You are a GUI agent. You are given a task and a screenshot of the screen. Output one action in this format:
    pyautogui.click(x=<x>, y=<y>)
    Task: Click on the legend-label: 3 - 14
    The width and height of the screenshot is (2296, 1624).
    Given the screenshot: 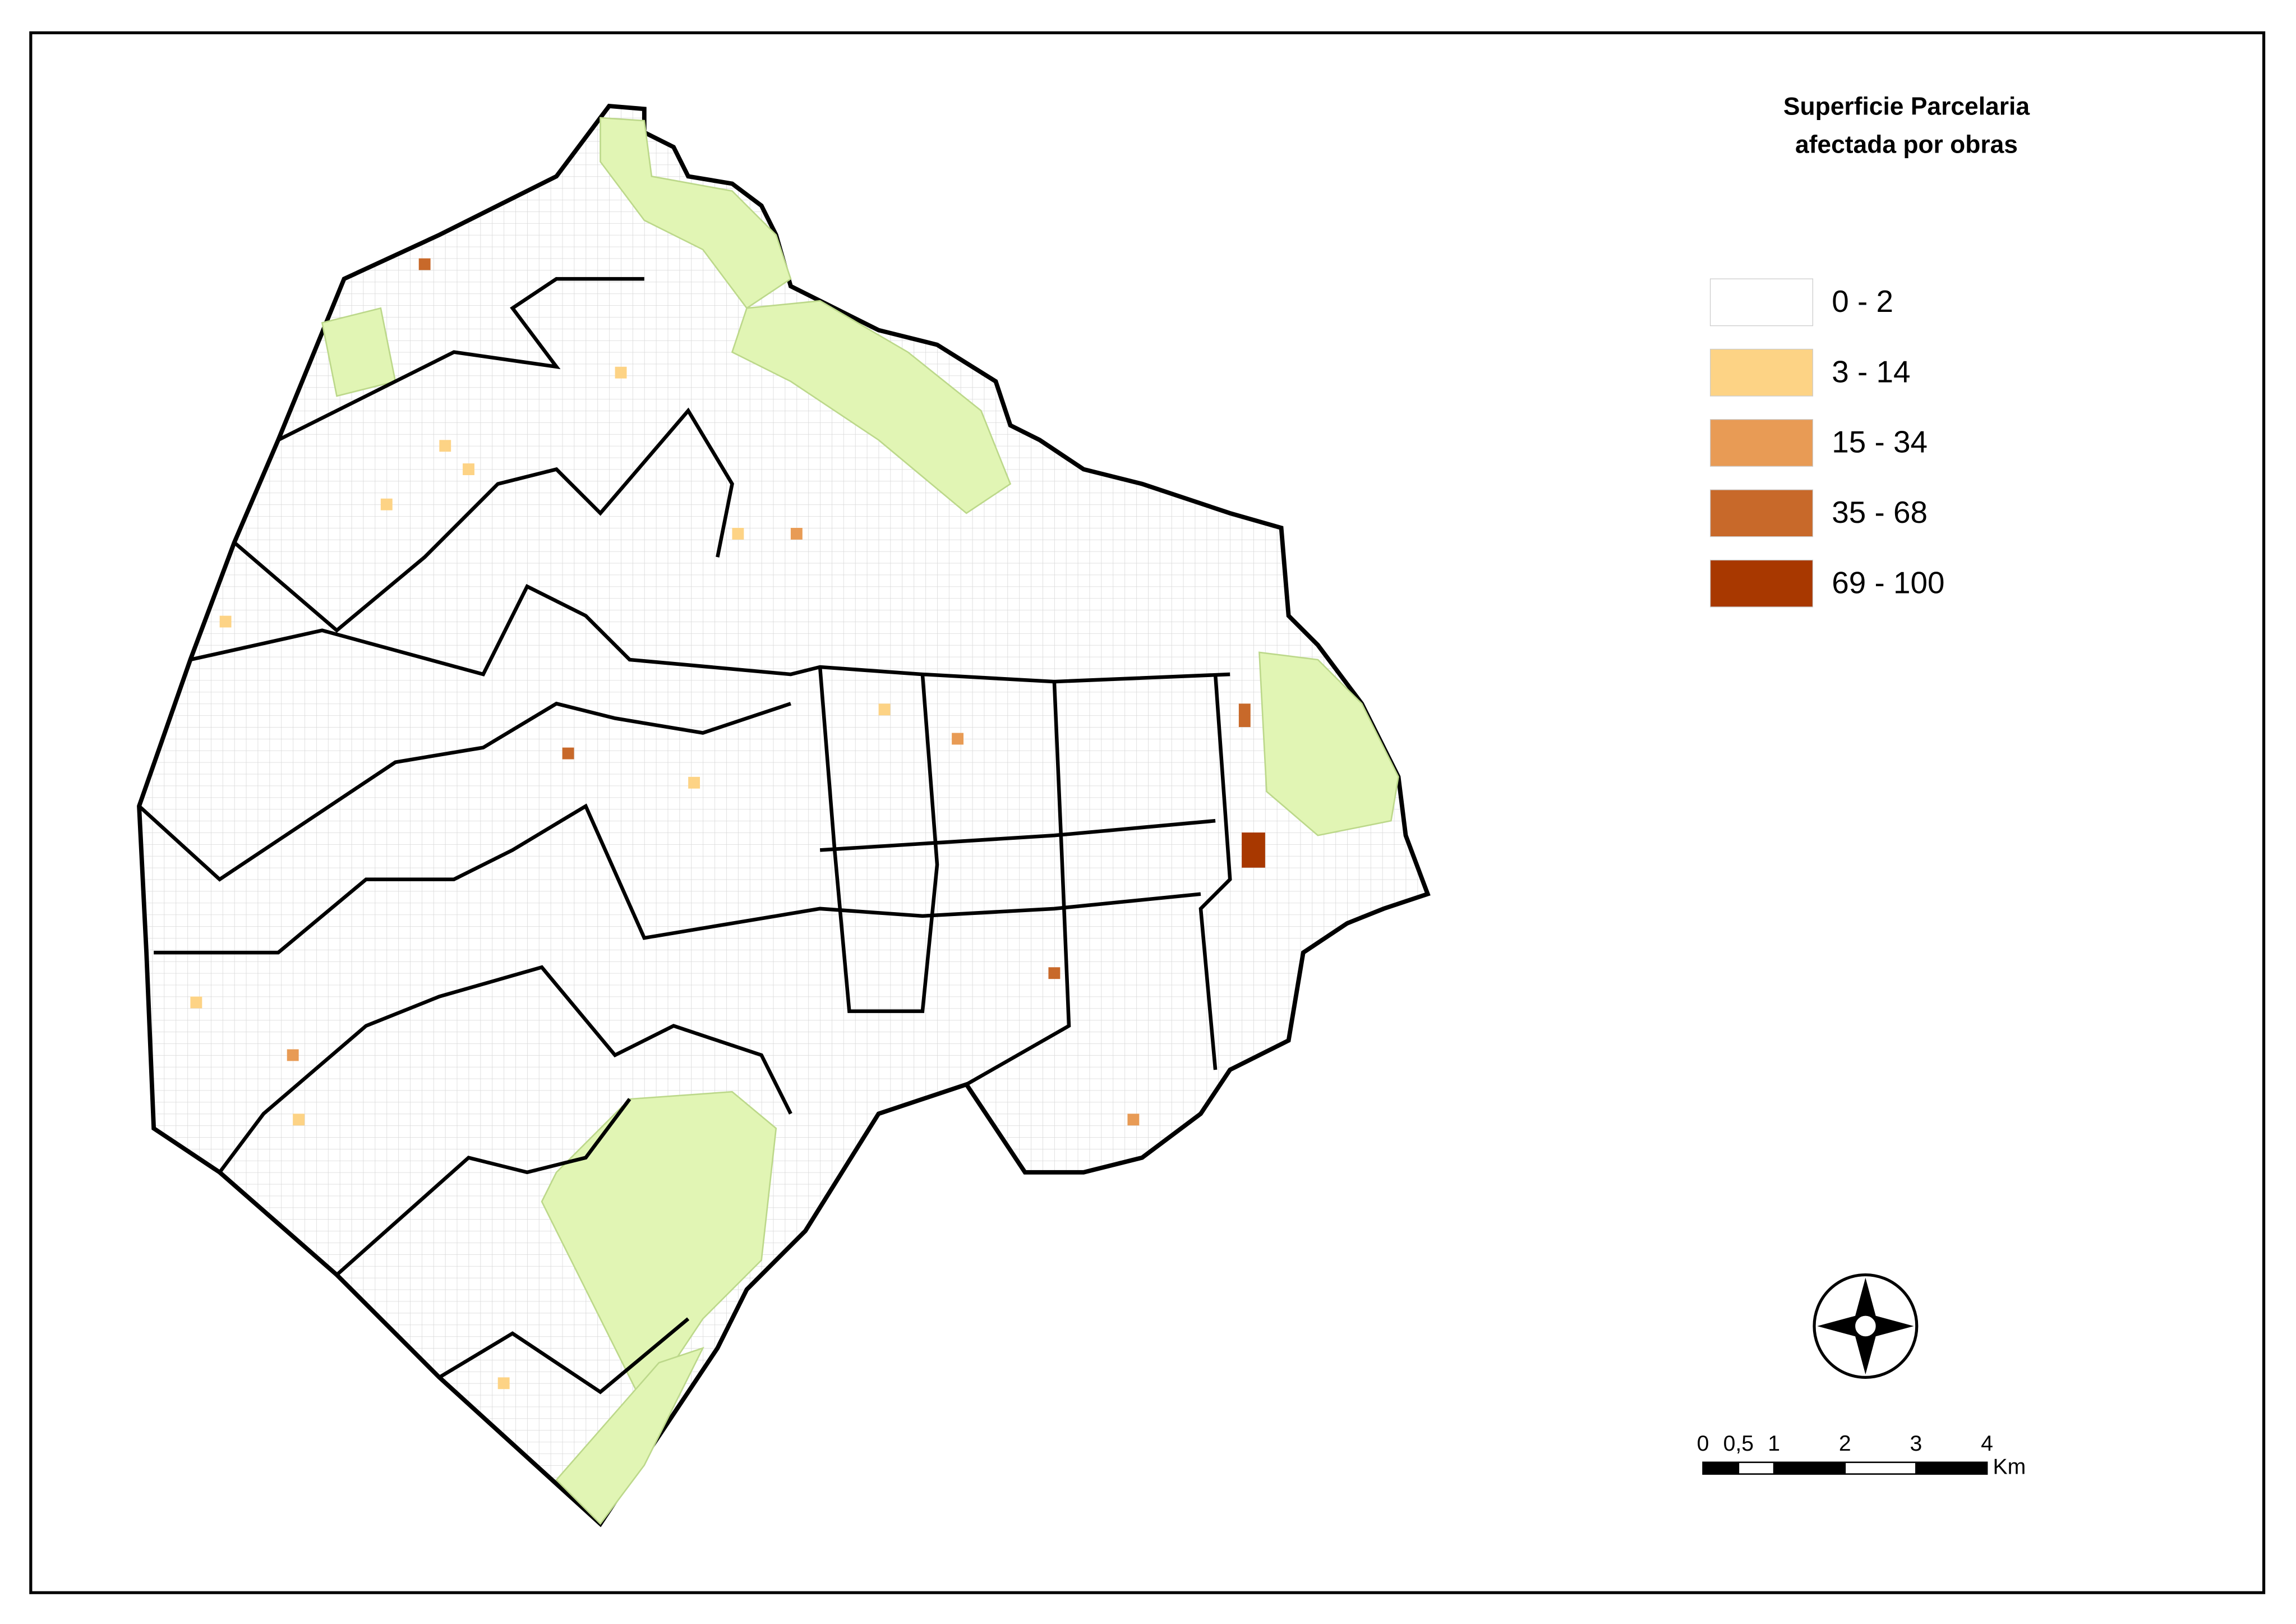 What is the action you would take?
    pyautogui.click(x=1871, y=372)
    